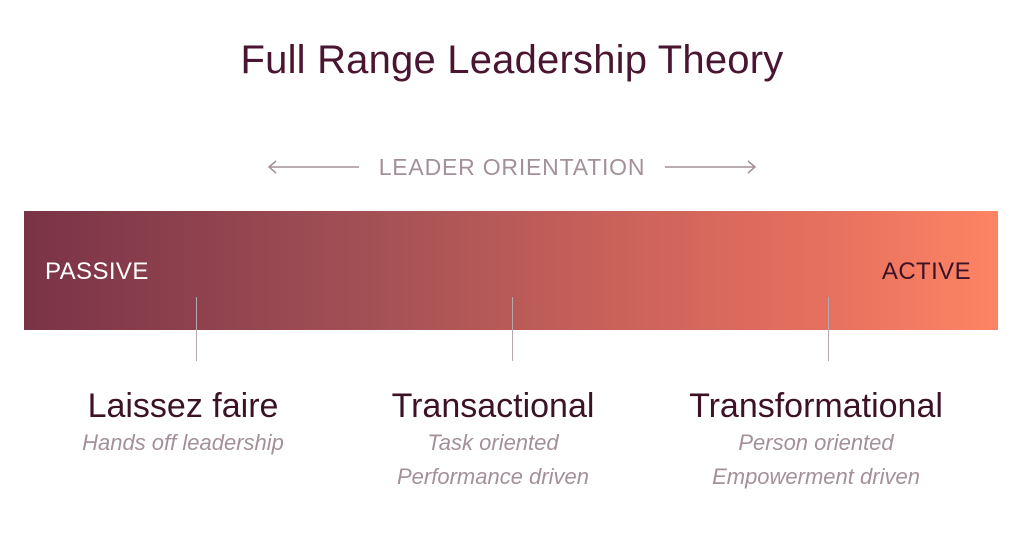 The image size is (1024, 534). What do you see at coordinates (196, 329) in the screenshot?
I see `laissez-faire-tick` at bounding box center [196, 329].